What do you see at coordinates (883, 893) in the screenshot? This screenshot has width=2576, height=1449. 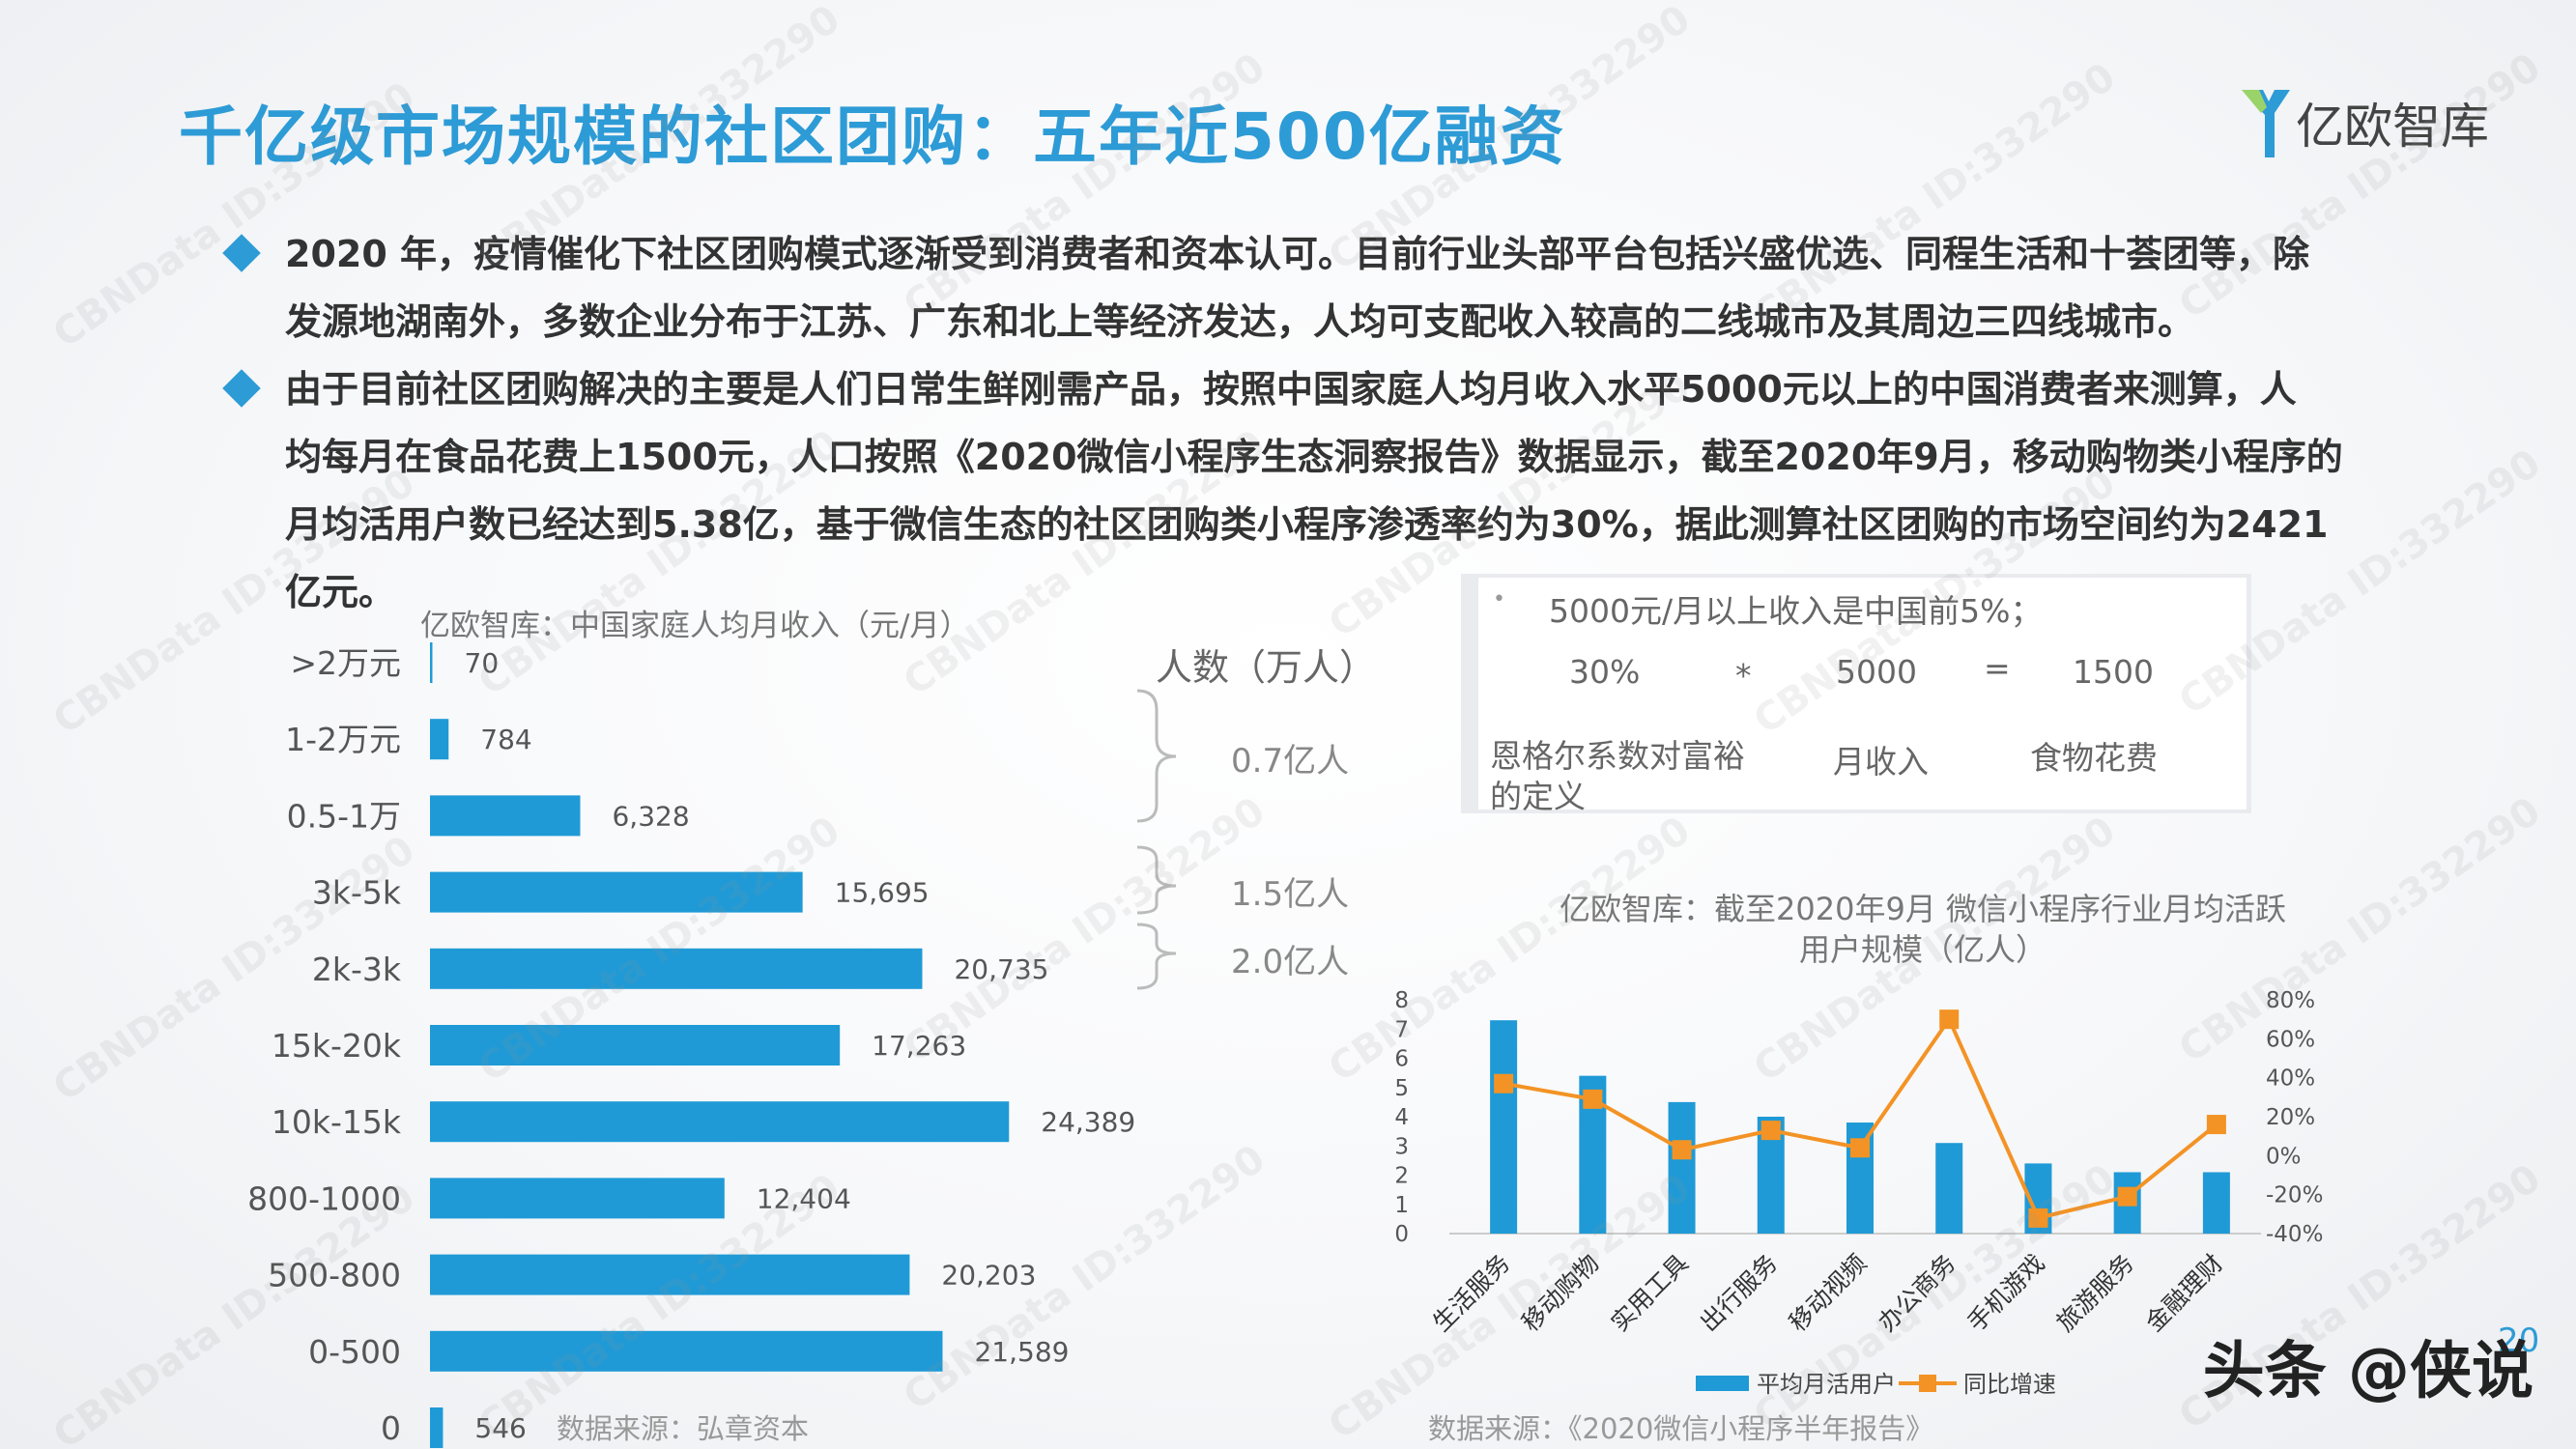 I see `value-label: 15,695` at bounding box center [883, 893].